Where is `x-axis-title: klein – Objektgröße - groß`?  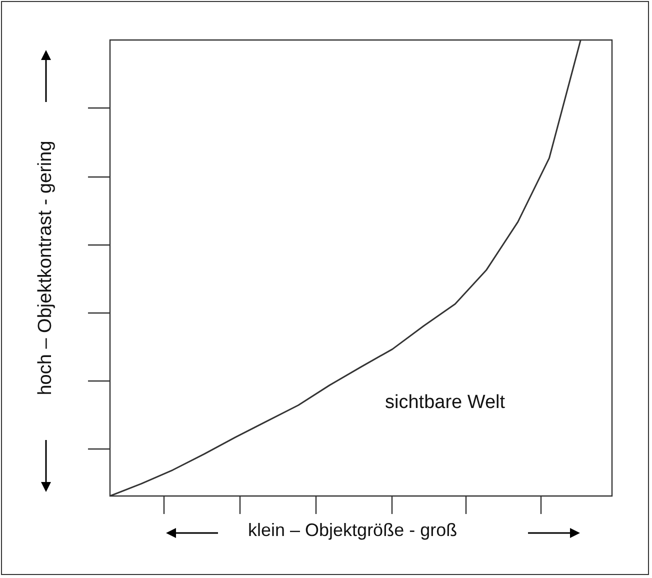 x-axis-title: klein – Objektgröße - groß is located at coordinates (353, 530).